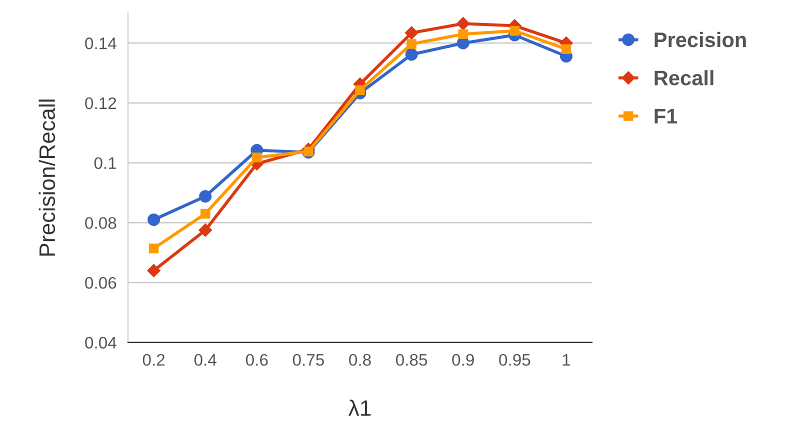 Image resolution: width=800 pixels, height=439 pixels. What do you see at coordinates (100, 282) in the screenshot?
I see `y-tick-label: 0.06` at bounding box center [100, 282].